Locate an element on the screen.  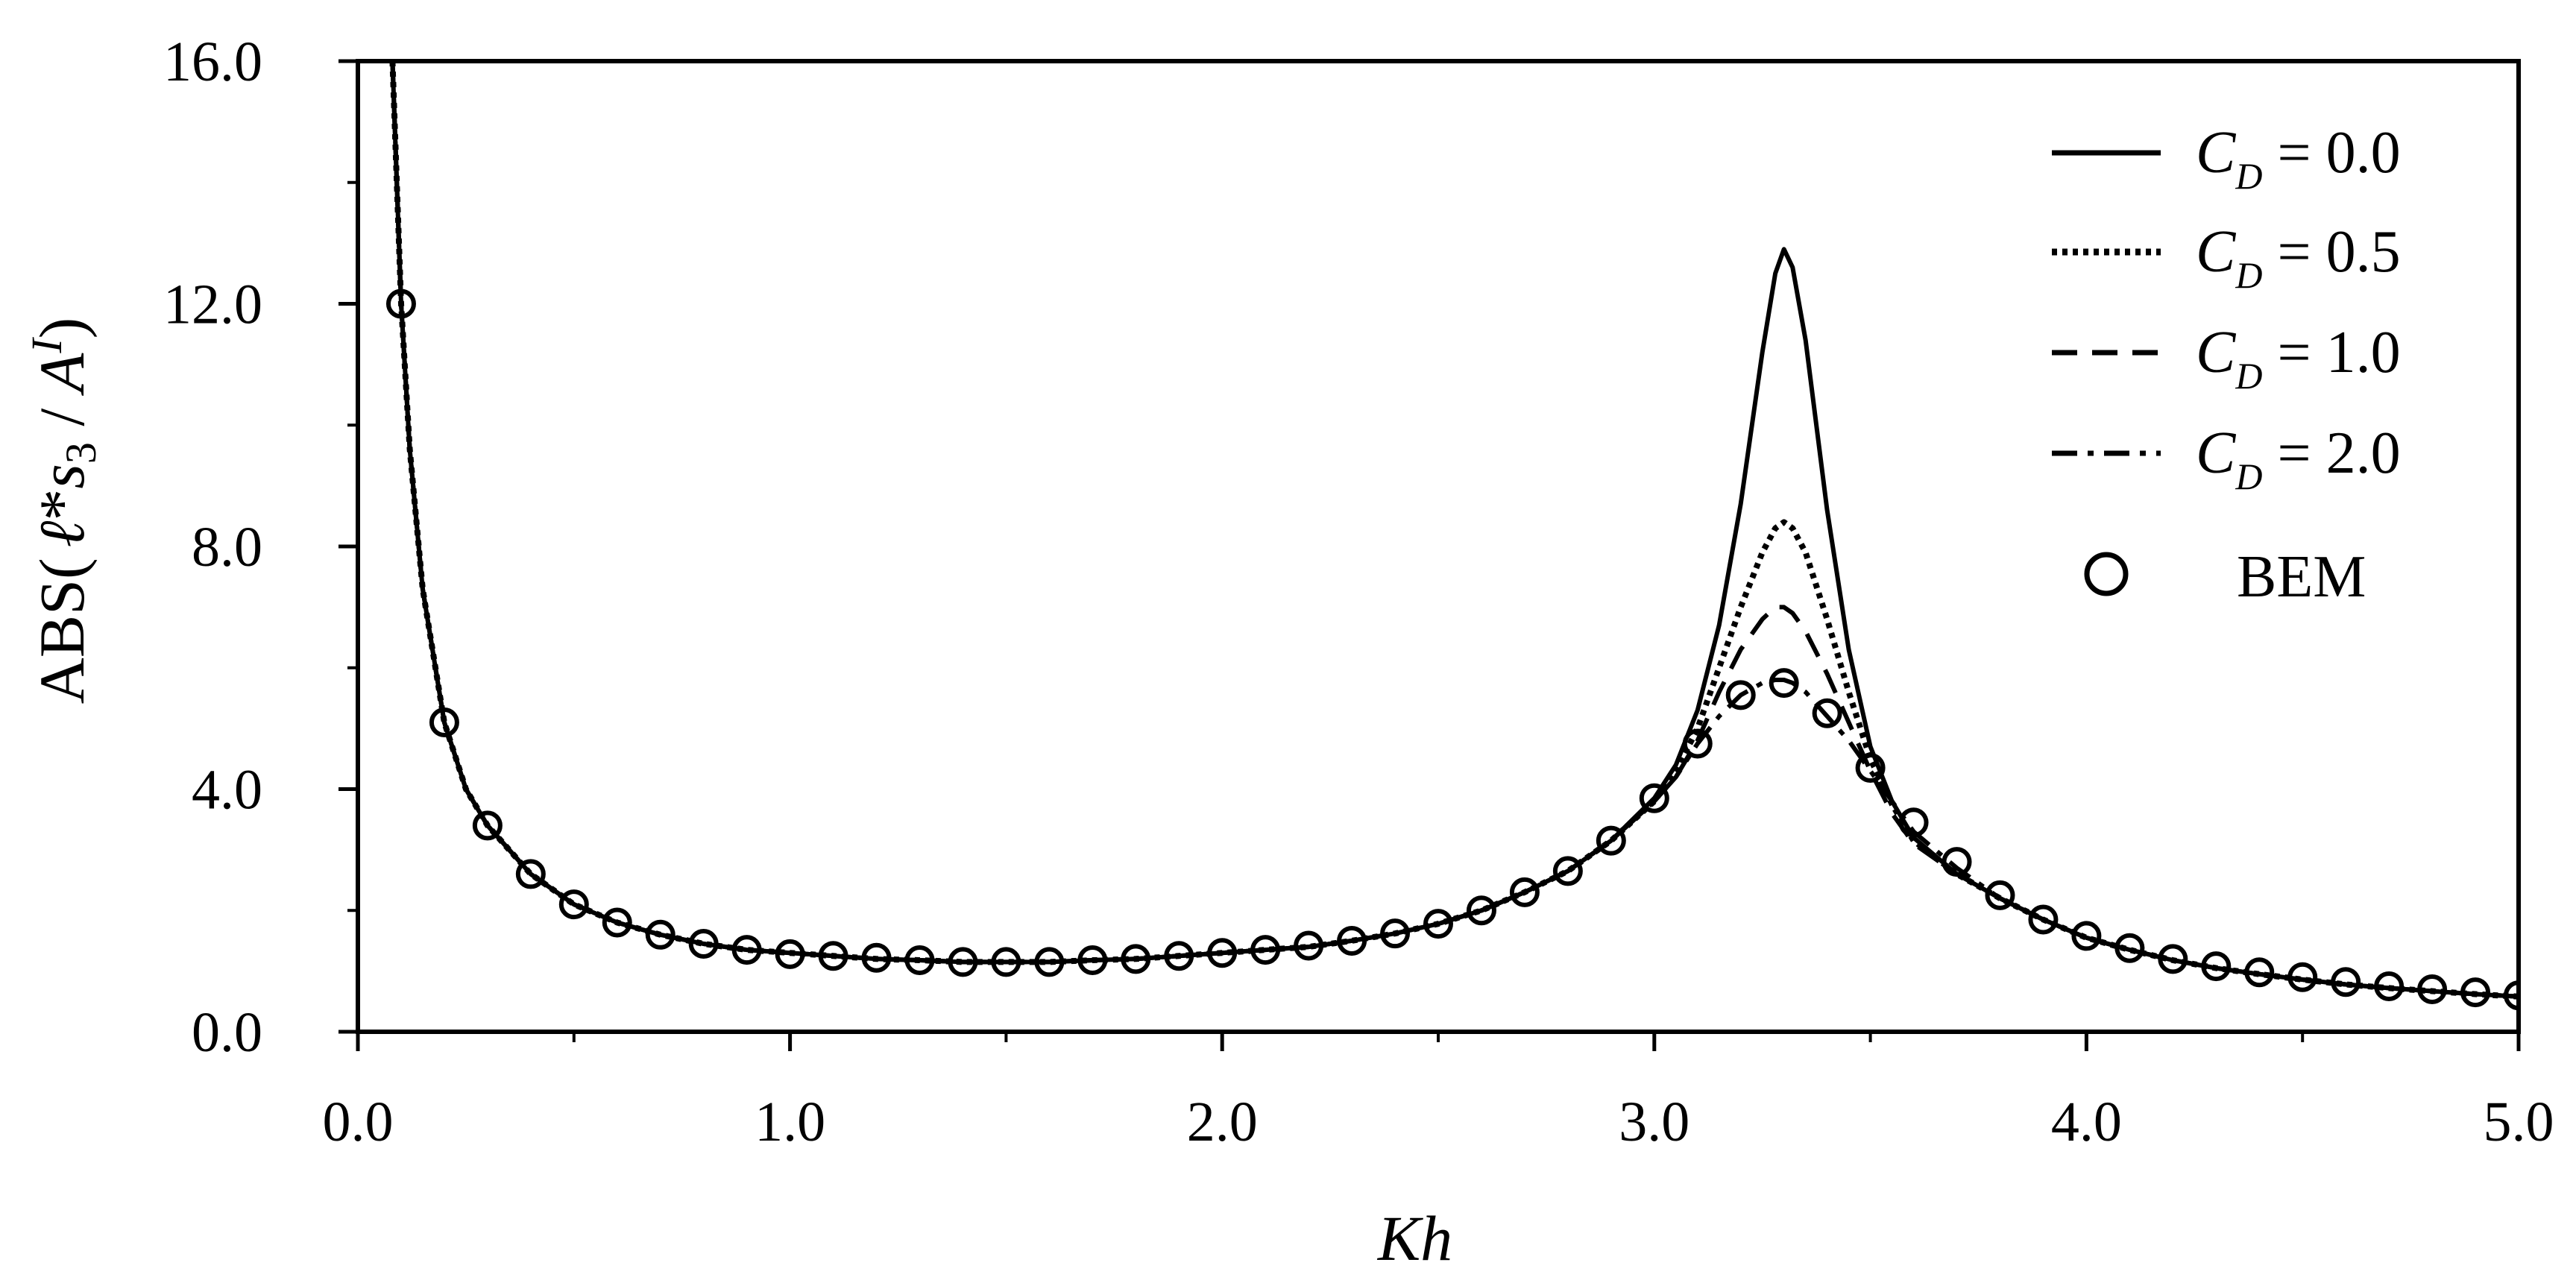
legend-label-cd-2-0: CD = 2.0 is located at coordinates (2298, 459).